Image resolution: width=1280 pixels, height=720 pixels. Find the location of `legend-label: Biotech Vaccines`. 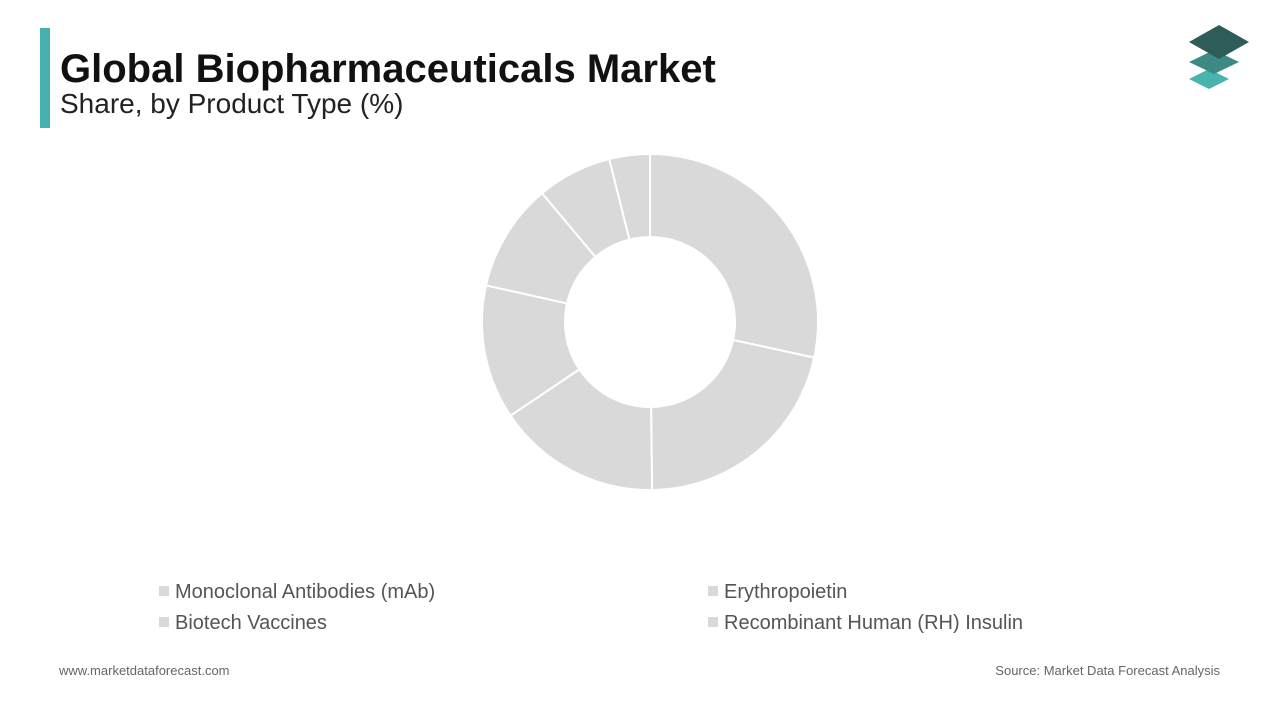

legend-label: Biotech Vaccines is located at coordinates (251, 623).